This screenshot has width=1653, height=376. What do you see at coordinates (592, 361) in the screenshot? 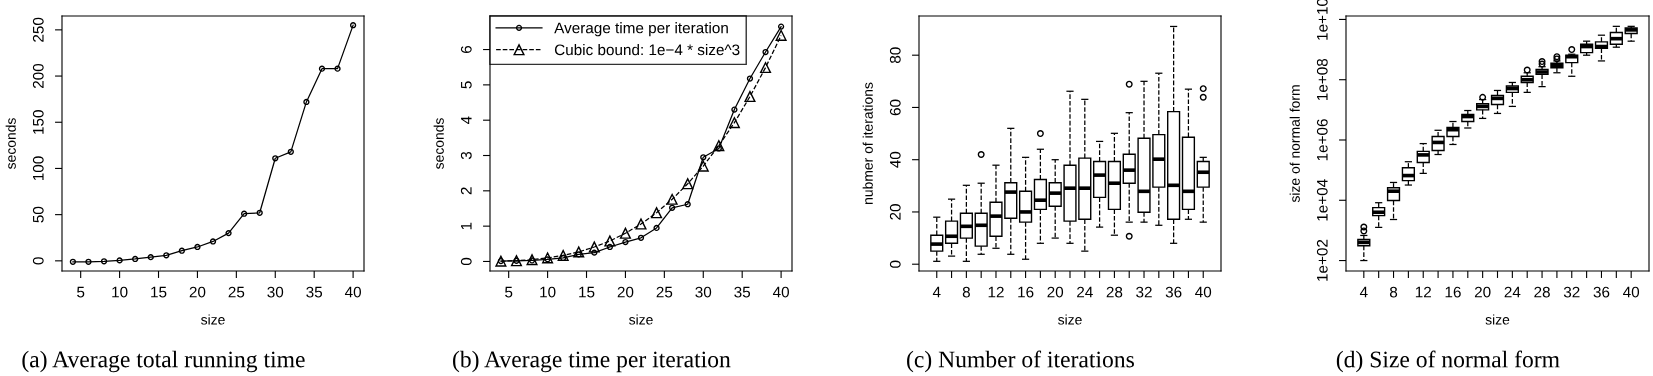
I see `text: (b) Average time per iteration` at bounding box center [592, 361].